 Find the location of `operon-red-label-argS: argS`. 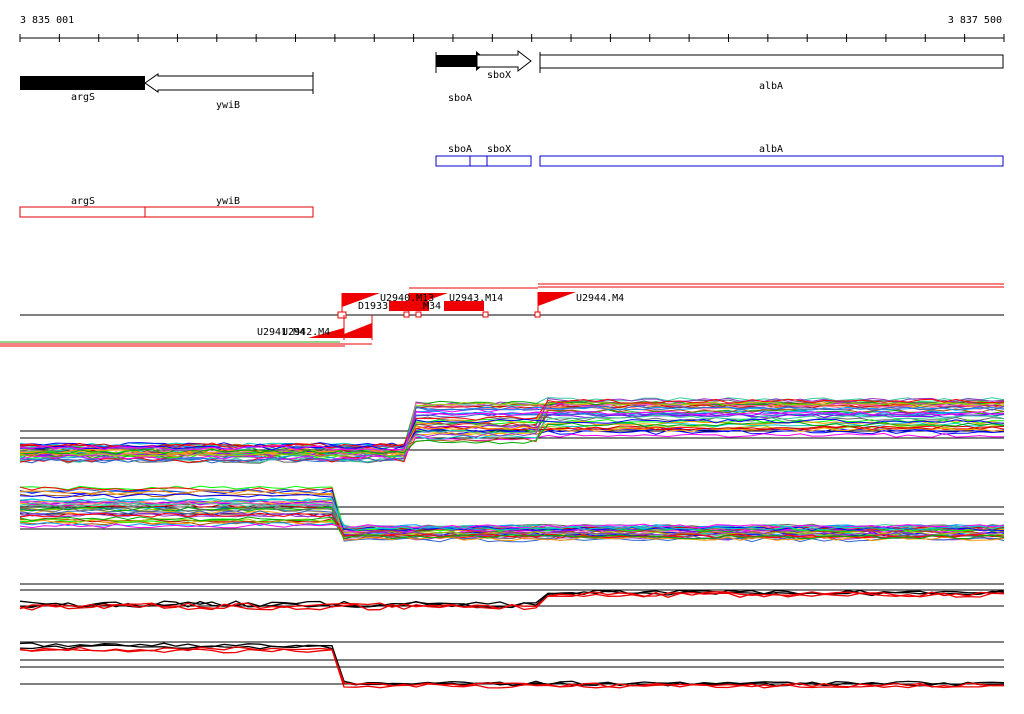

operon-red-label-argS: argS is located at coordinates (83, 201).